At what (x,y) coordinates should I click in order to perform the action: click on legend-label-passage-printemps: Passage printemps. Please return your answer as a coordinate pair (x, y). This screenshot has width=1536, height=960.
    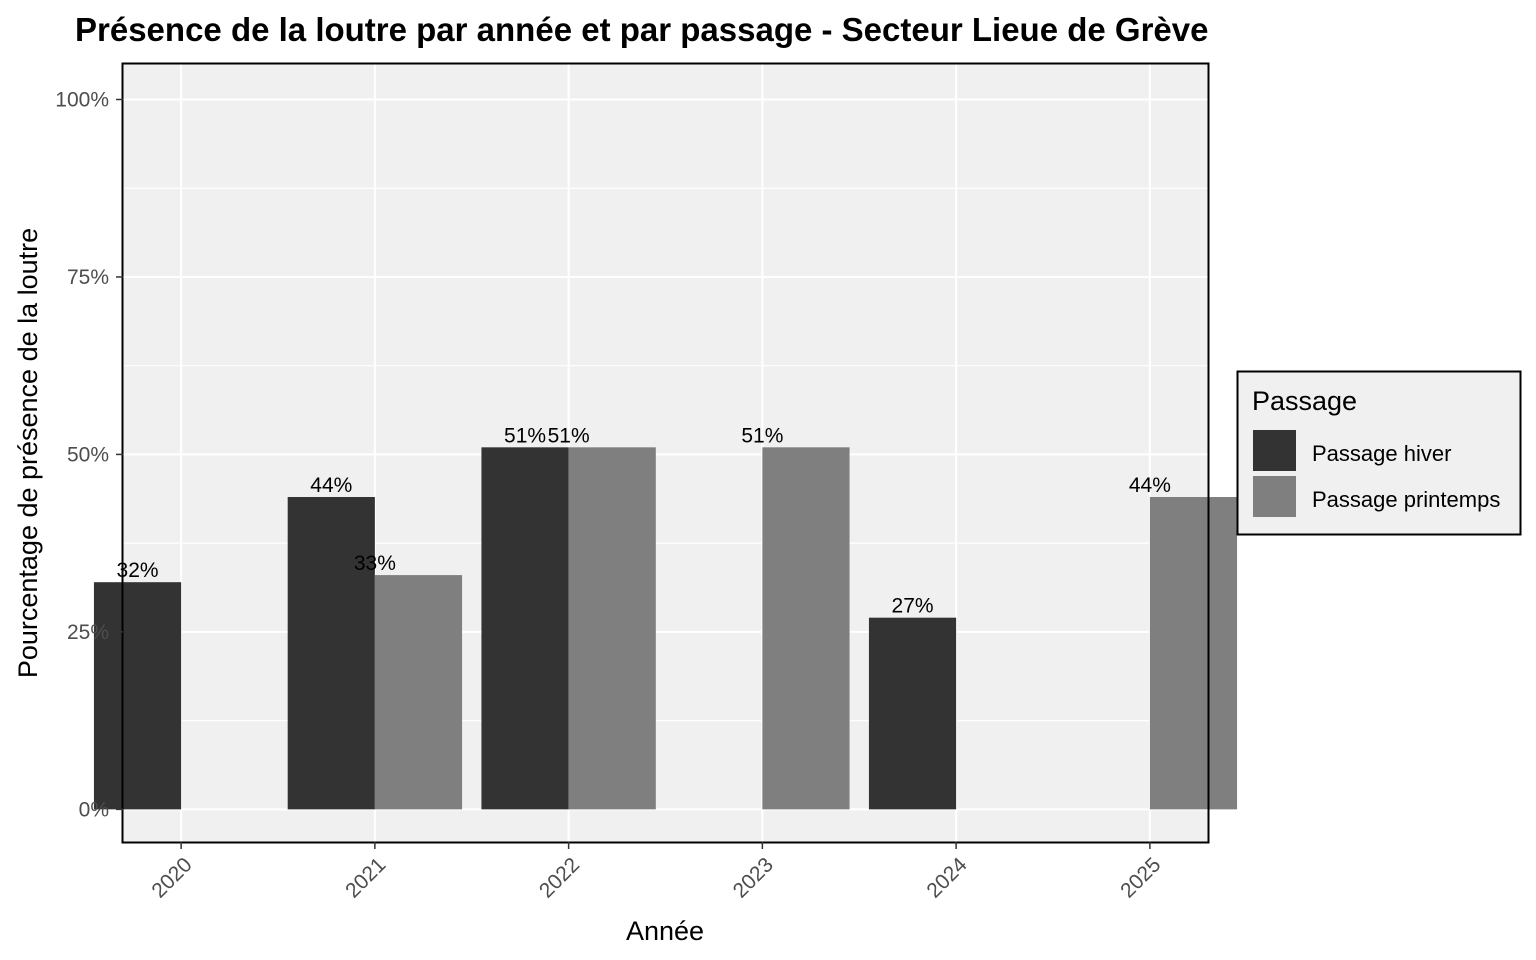
    Looking at the image, I should click on (1406, 499).